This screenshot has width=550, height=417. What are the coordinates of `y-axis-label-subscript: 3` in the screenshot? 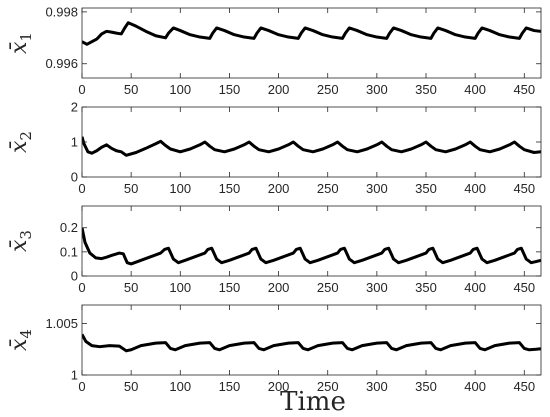 It's located at (26, 235).